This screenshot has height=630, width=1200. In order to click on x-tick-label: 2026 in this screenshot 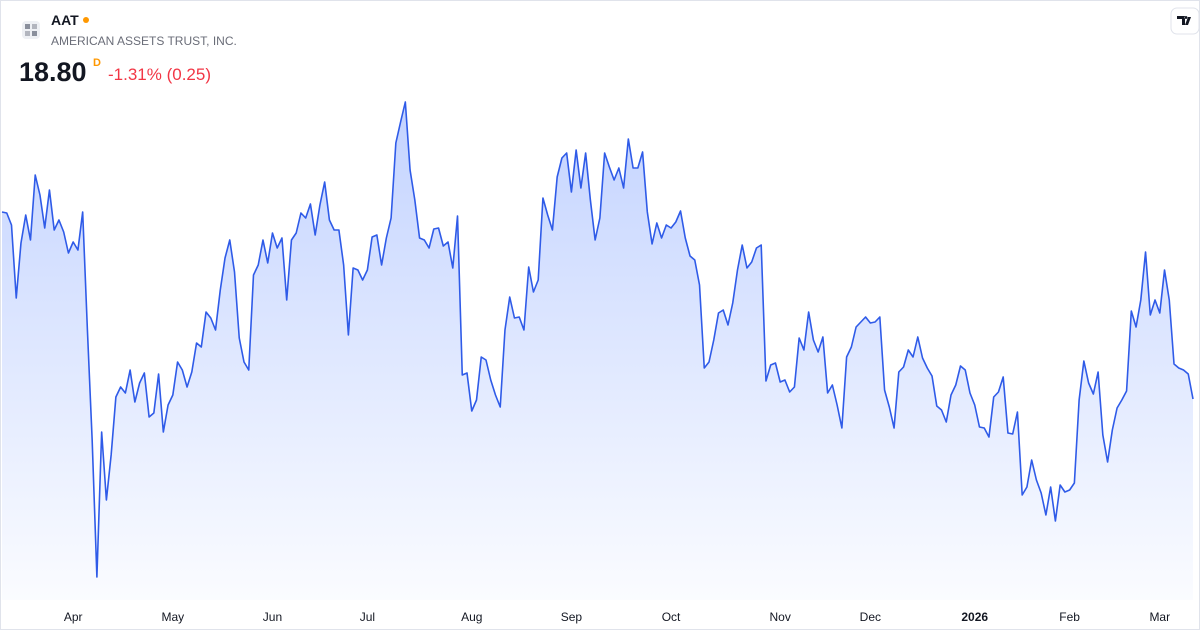, I will do `click(974, 617)`.